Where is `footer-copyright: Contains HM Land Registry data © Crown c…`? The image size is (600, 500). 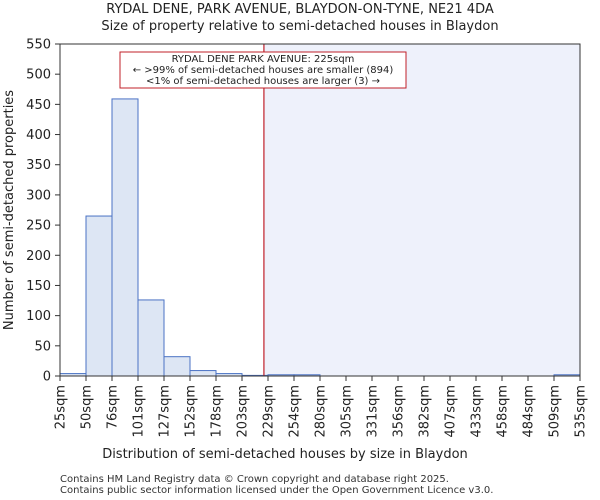 footer-copyright: Contains HM Land Registry data © Crown c… is located at coordinates (254, 479).